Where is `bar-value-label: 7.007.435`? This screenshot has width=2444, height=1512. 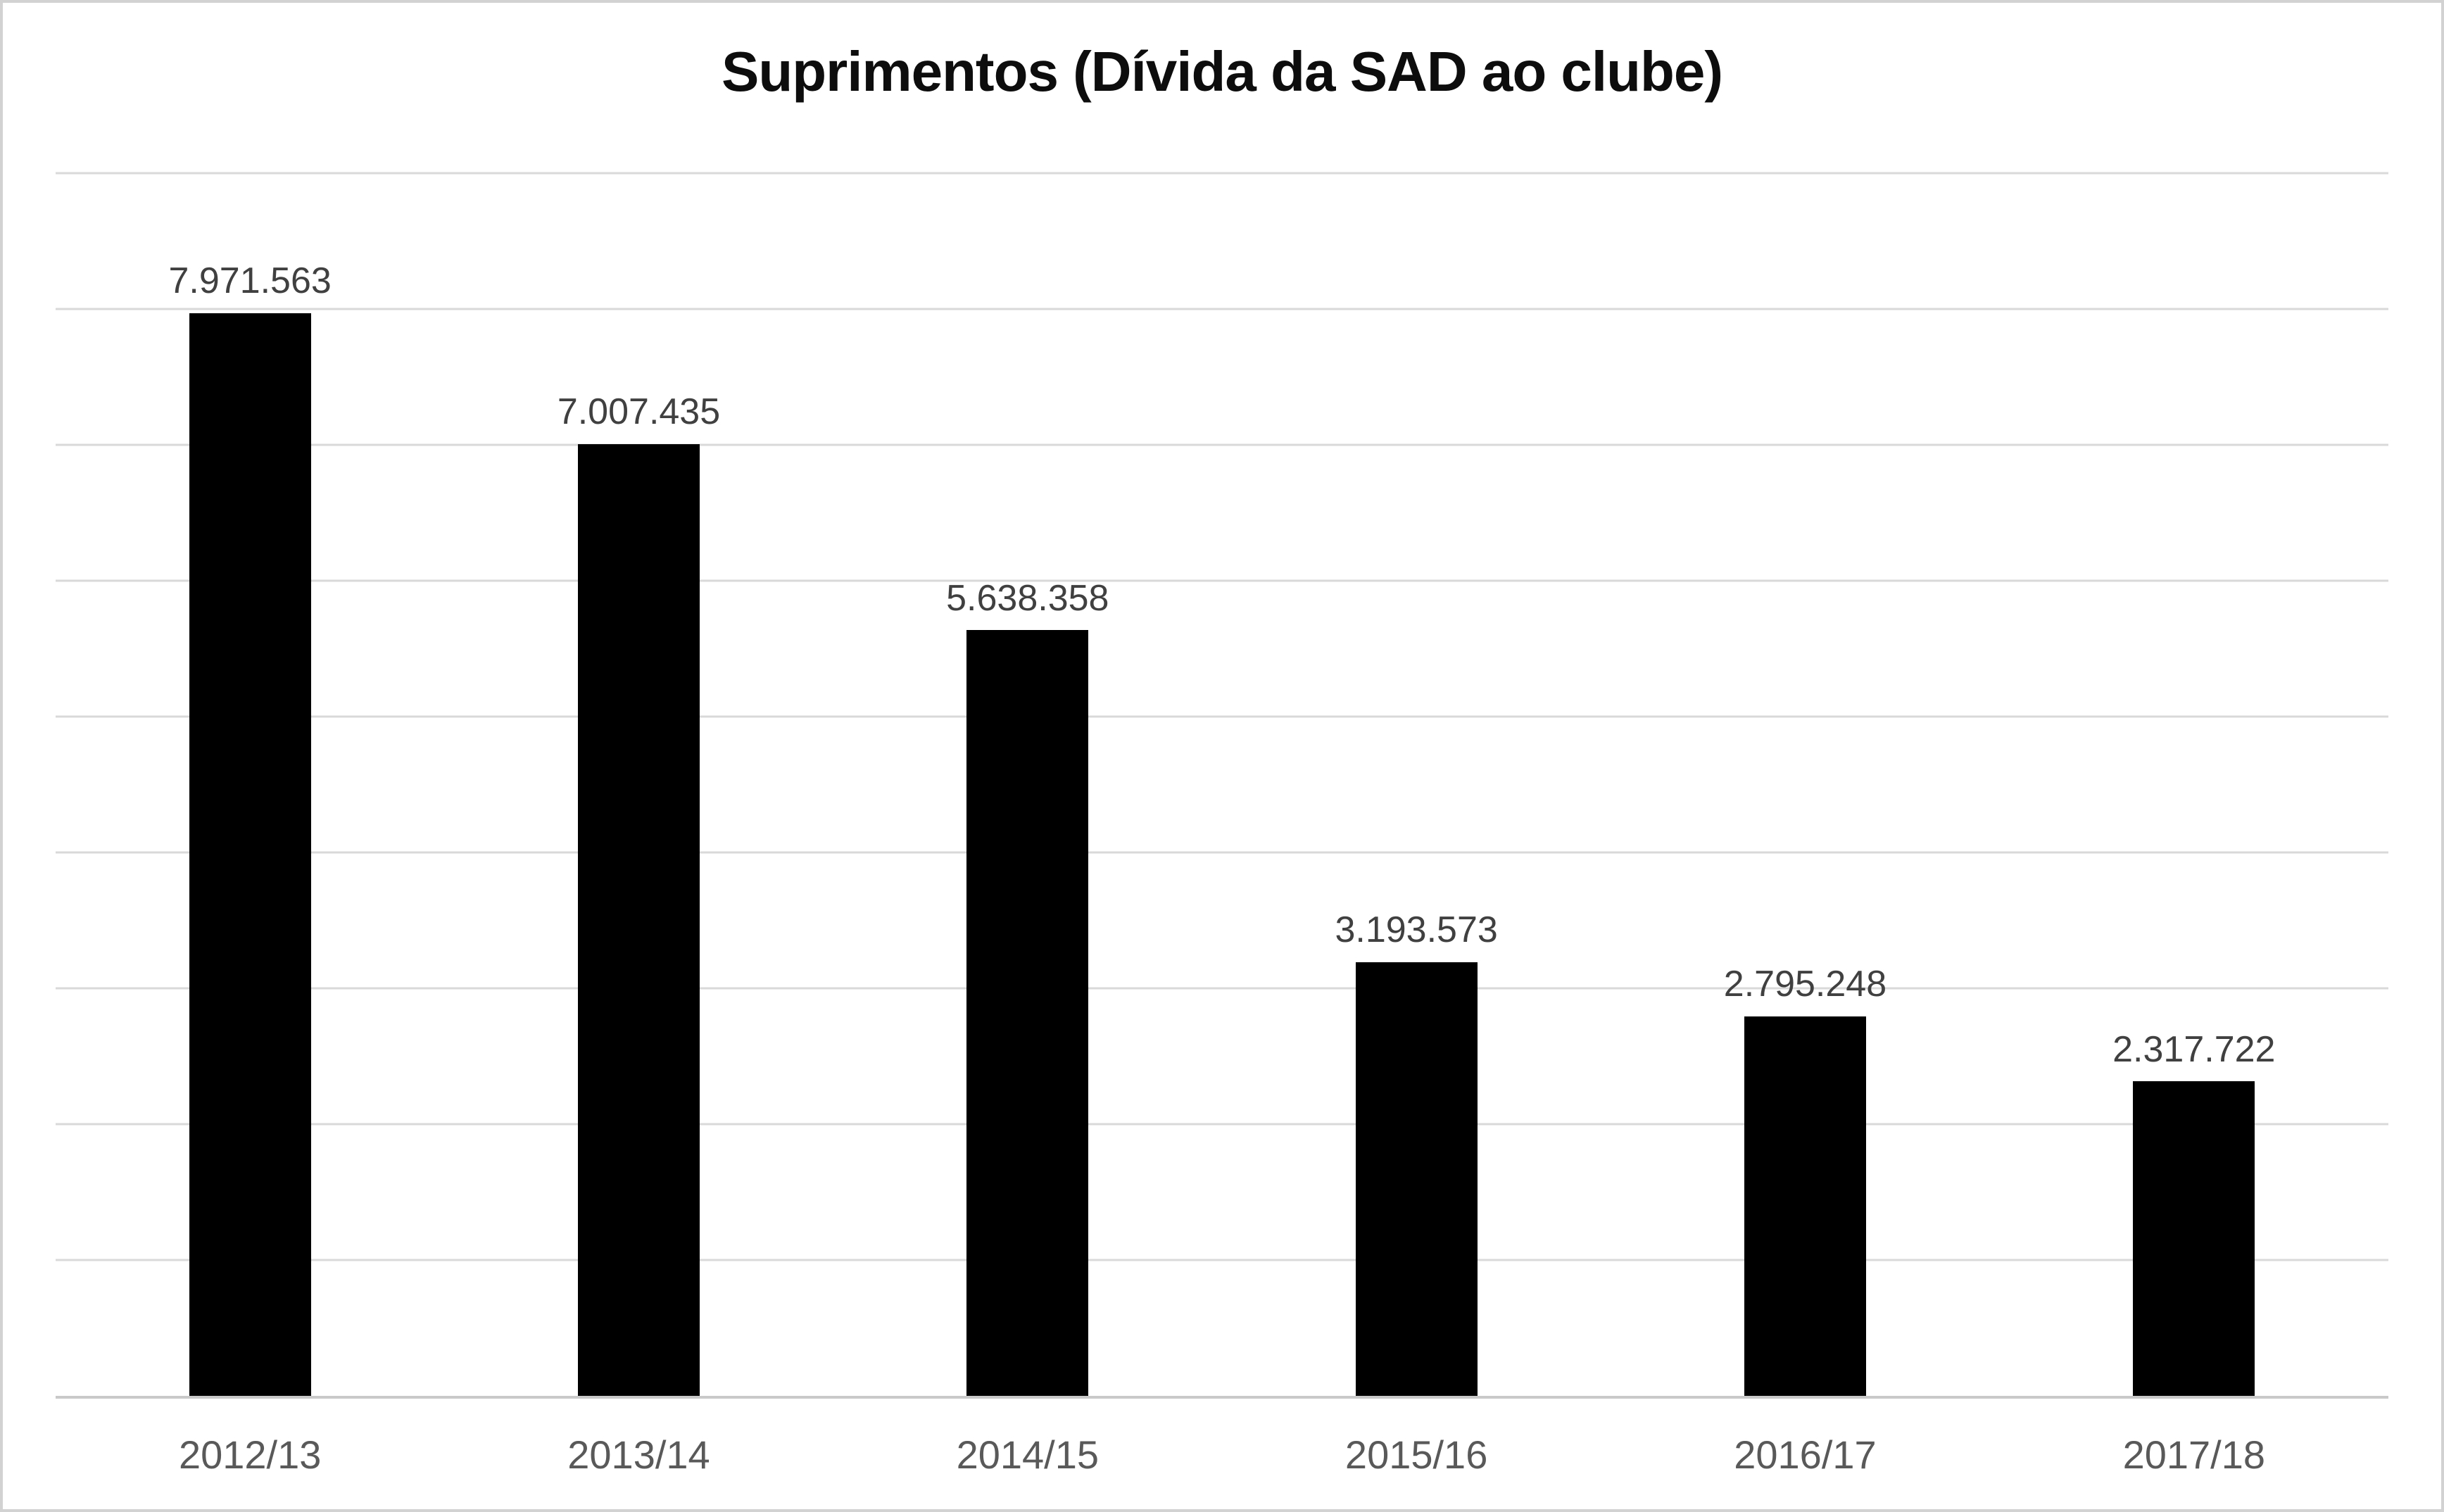
bar-value-label: 7.007.435 is located at coordinates (639, 412).